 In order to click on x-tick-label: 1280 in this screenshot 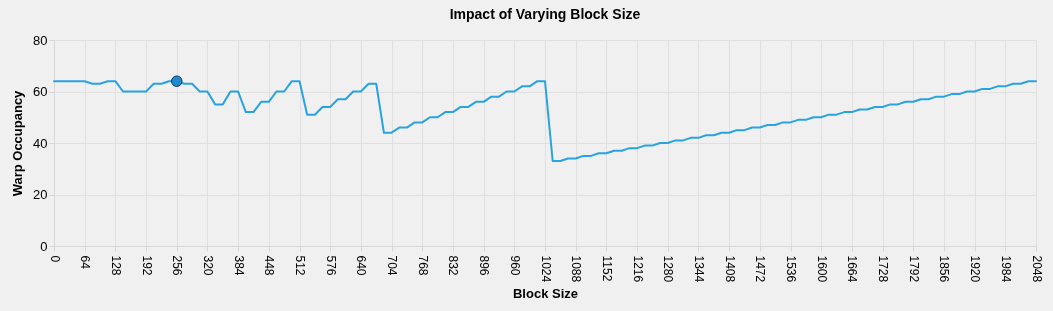, I will do `click(668, 269)`.